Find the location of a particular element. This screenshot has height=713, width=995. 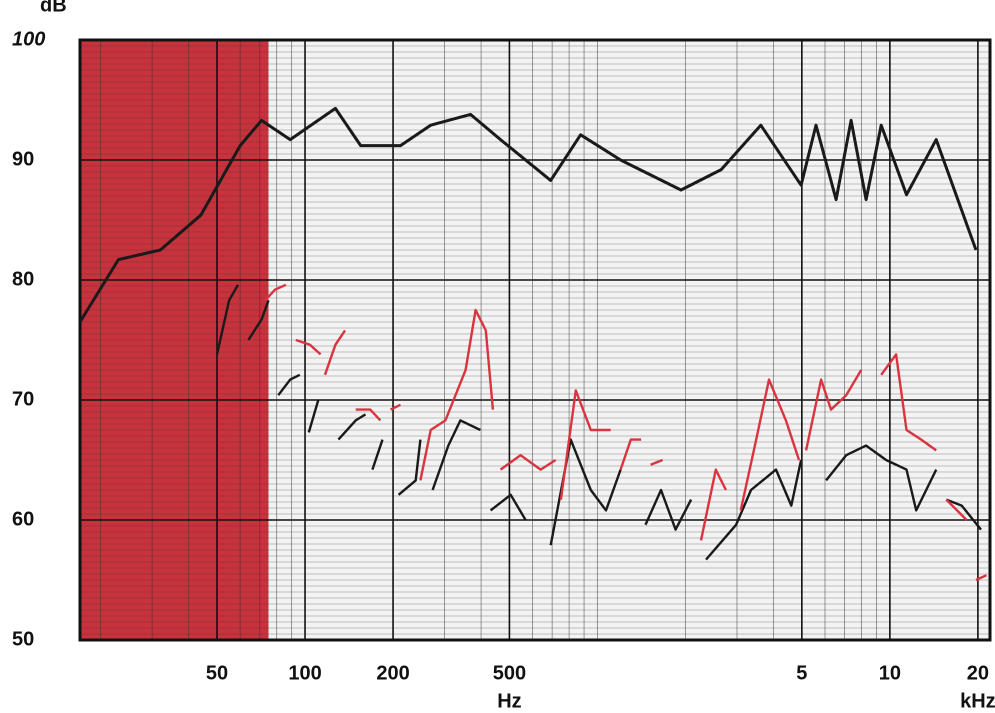

y-tick-label: 70 is located at coordinates (23, 399).